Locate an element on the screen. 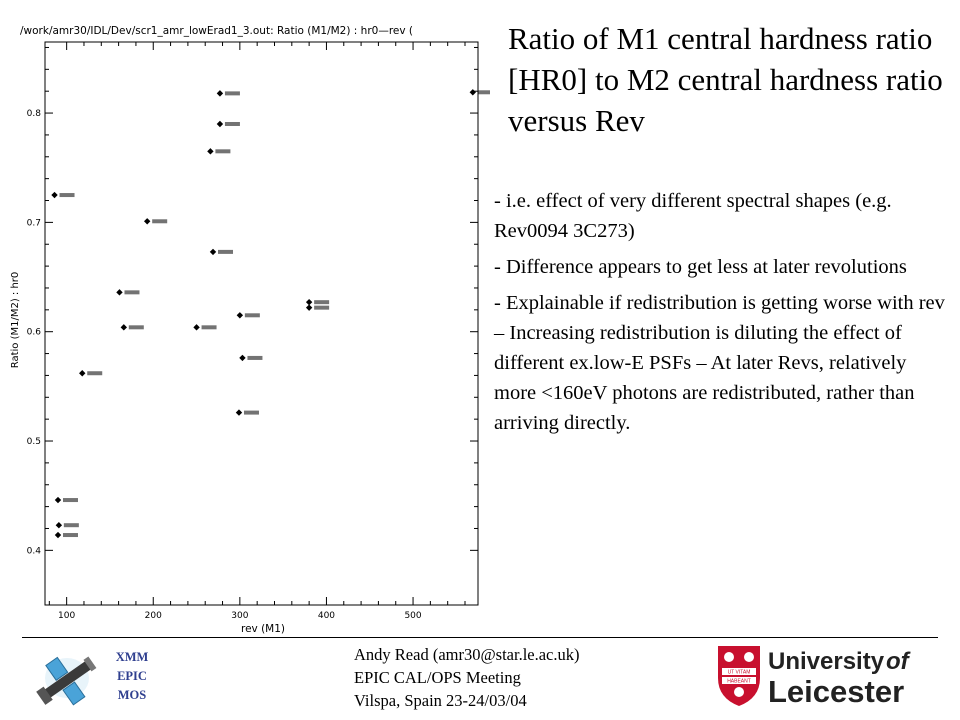 This screenshot has width=960, height=720. y-tick-label: 0.8 is located at coordinates (34, 114).